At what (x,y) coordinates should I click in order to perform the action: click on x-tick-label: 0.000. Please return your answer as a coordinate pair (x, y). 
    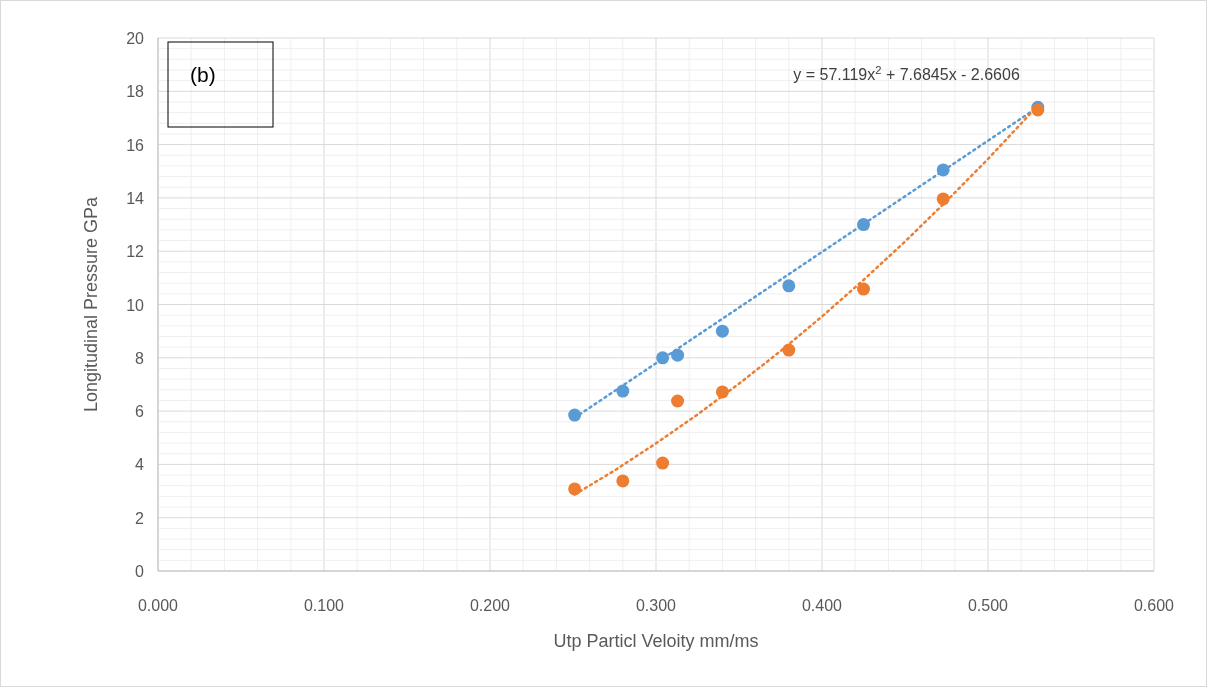
    Looking at the image, I should click on (158, 605).